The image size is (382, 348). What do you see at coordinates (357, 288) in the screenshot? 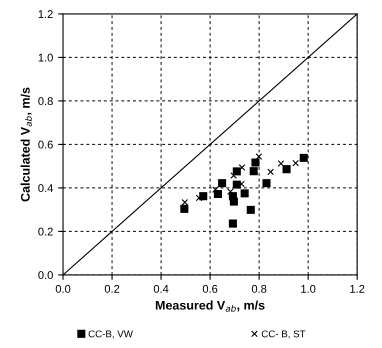
I see `x-tick-label: 1.2` at bounding box center [357, 288].